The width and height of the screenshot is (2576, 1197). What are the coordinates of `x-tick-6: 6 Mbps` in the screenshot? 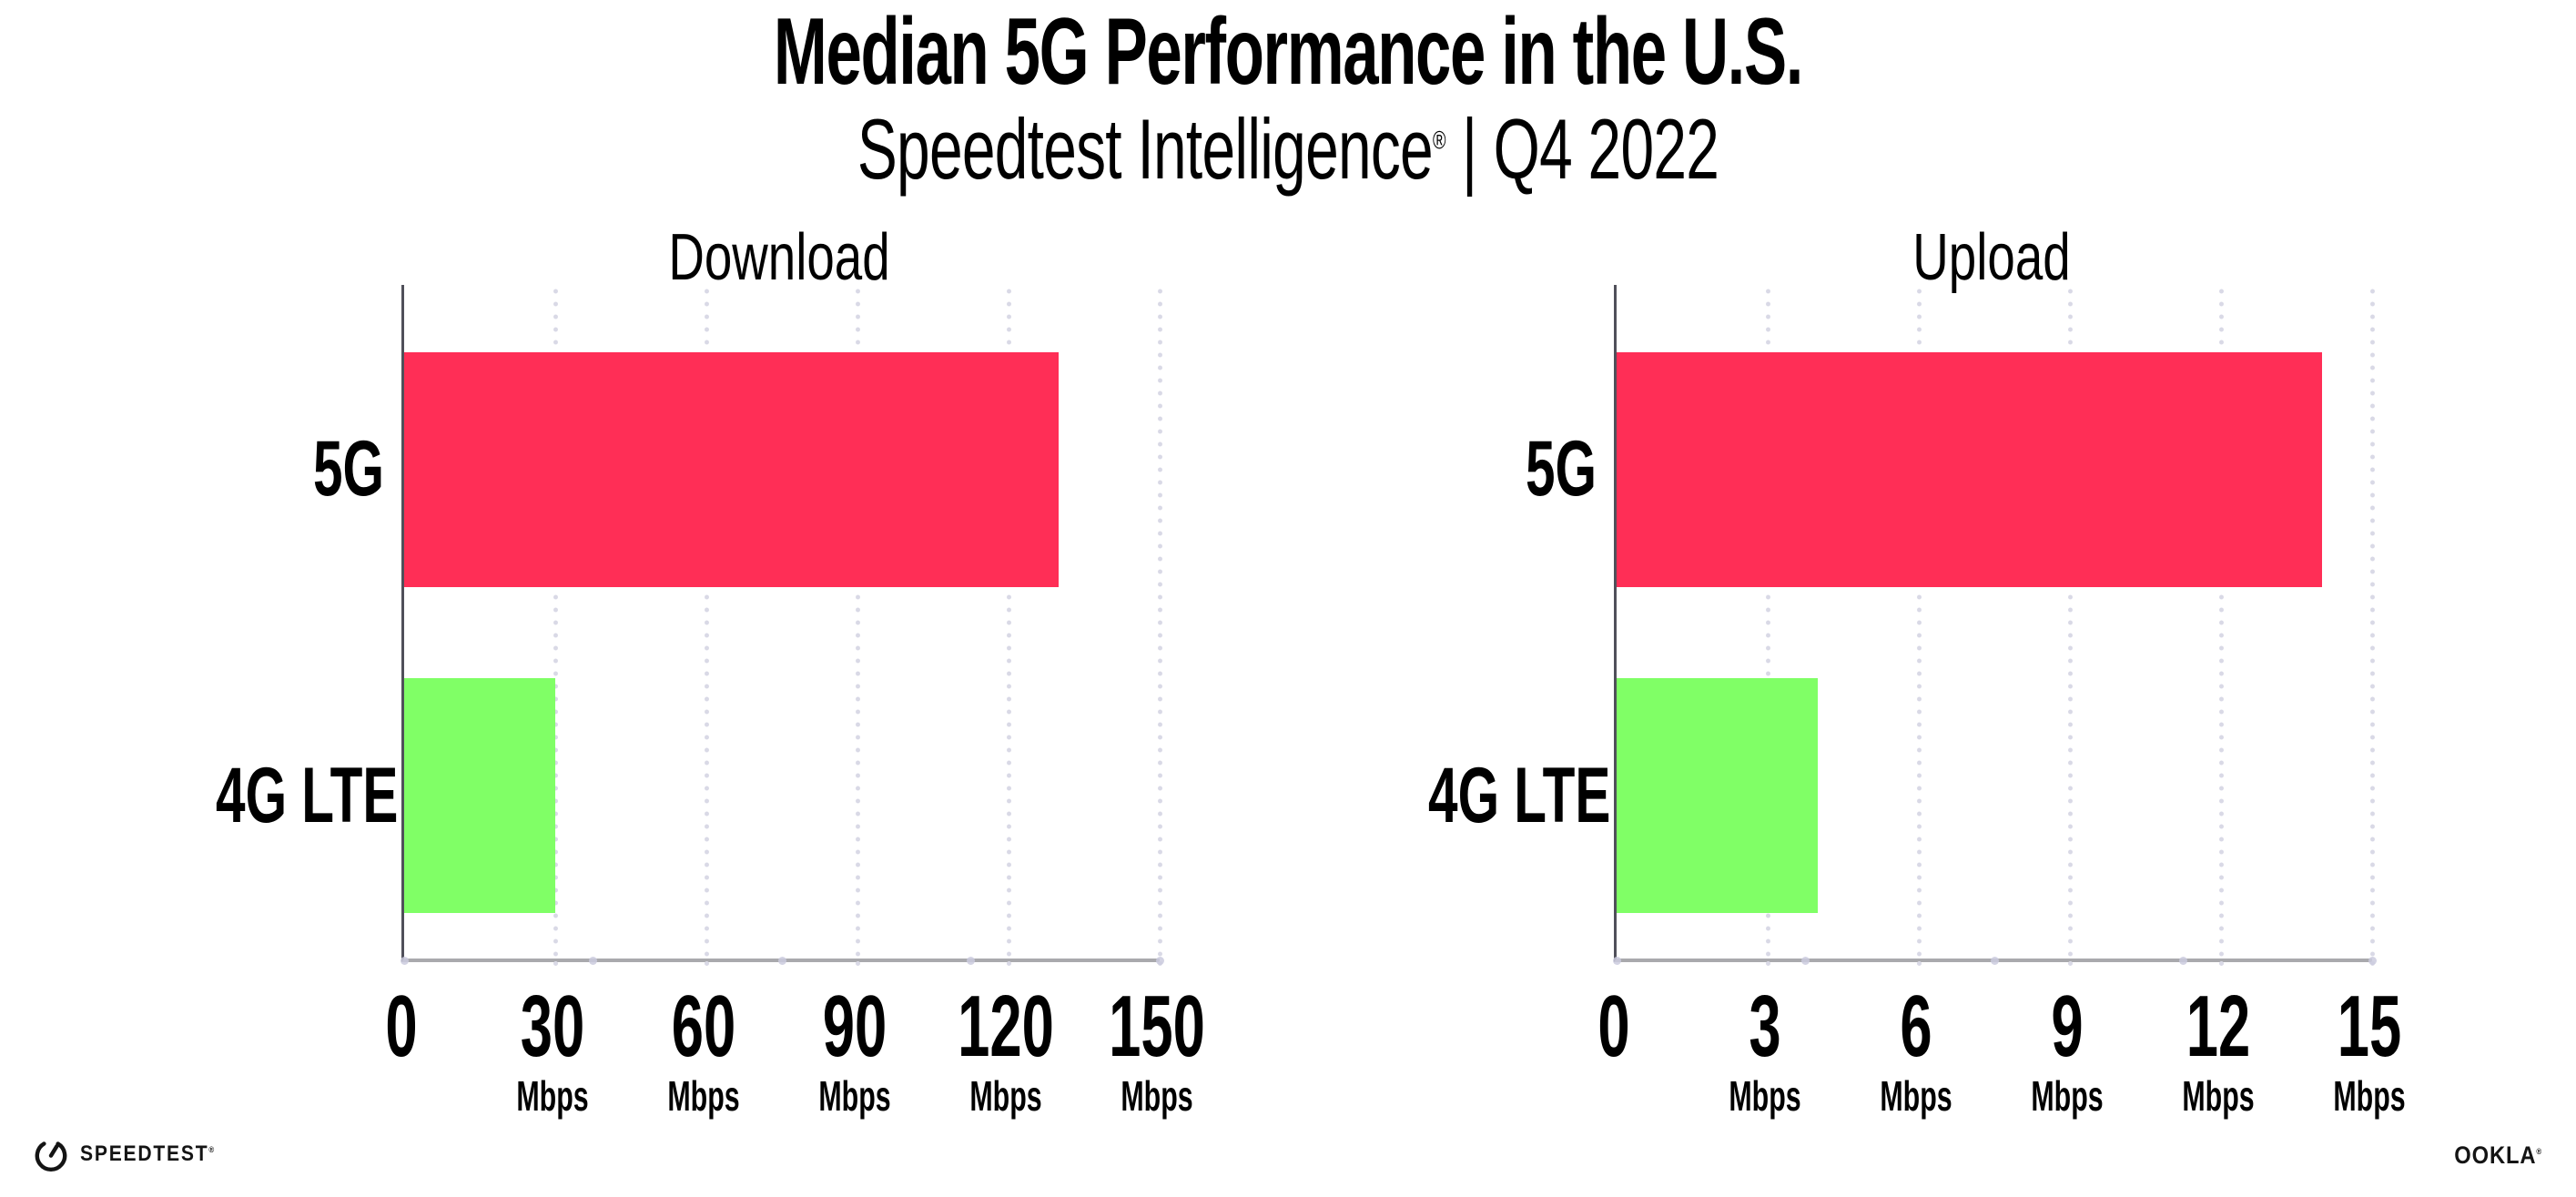 It's located at (1916, 1052).